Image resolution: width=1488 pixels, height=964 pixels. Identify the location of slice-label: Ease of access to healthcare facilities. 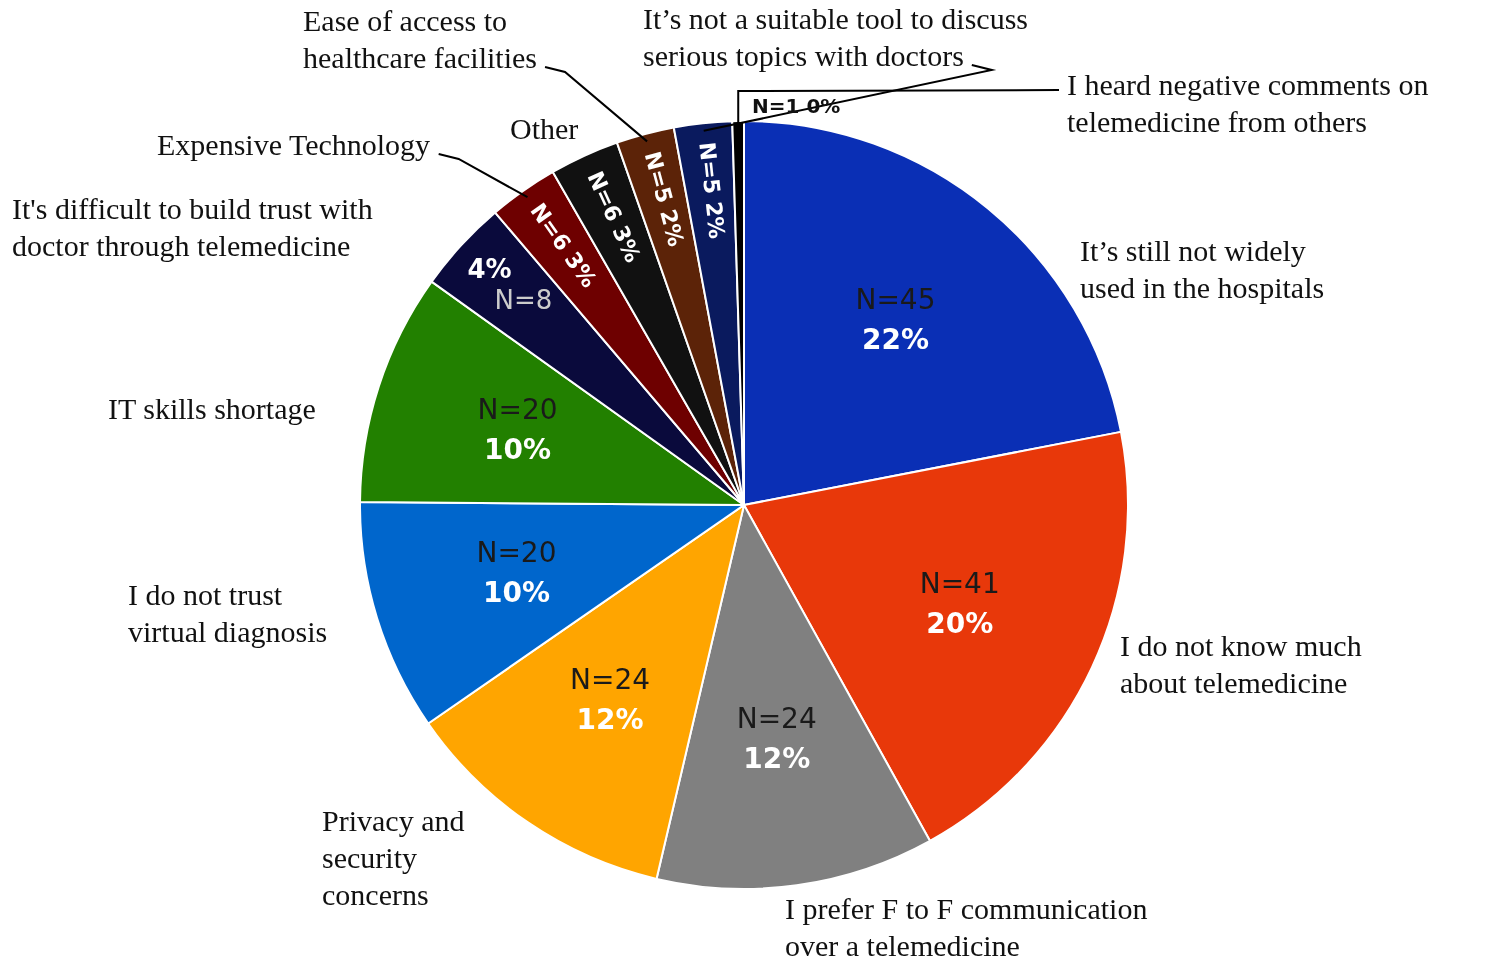
(420, 38).